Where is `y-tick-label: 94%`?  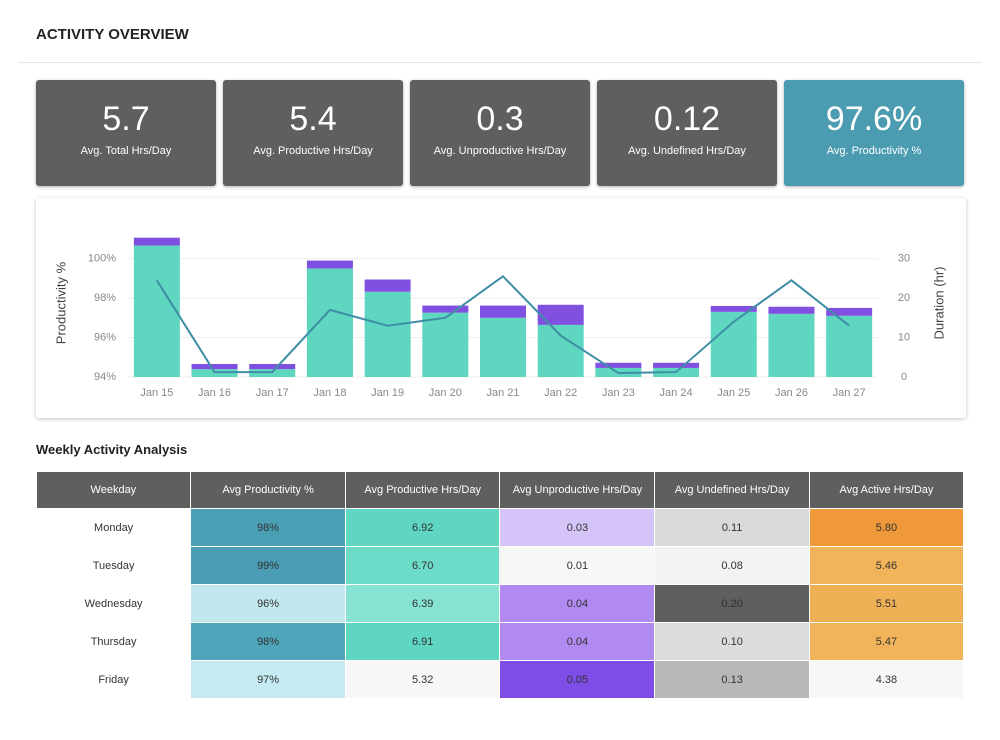
y-tick-label: 94% is located at coordinates (105, 377).